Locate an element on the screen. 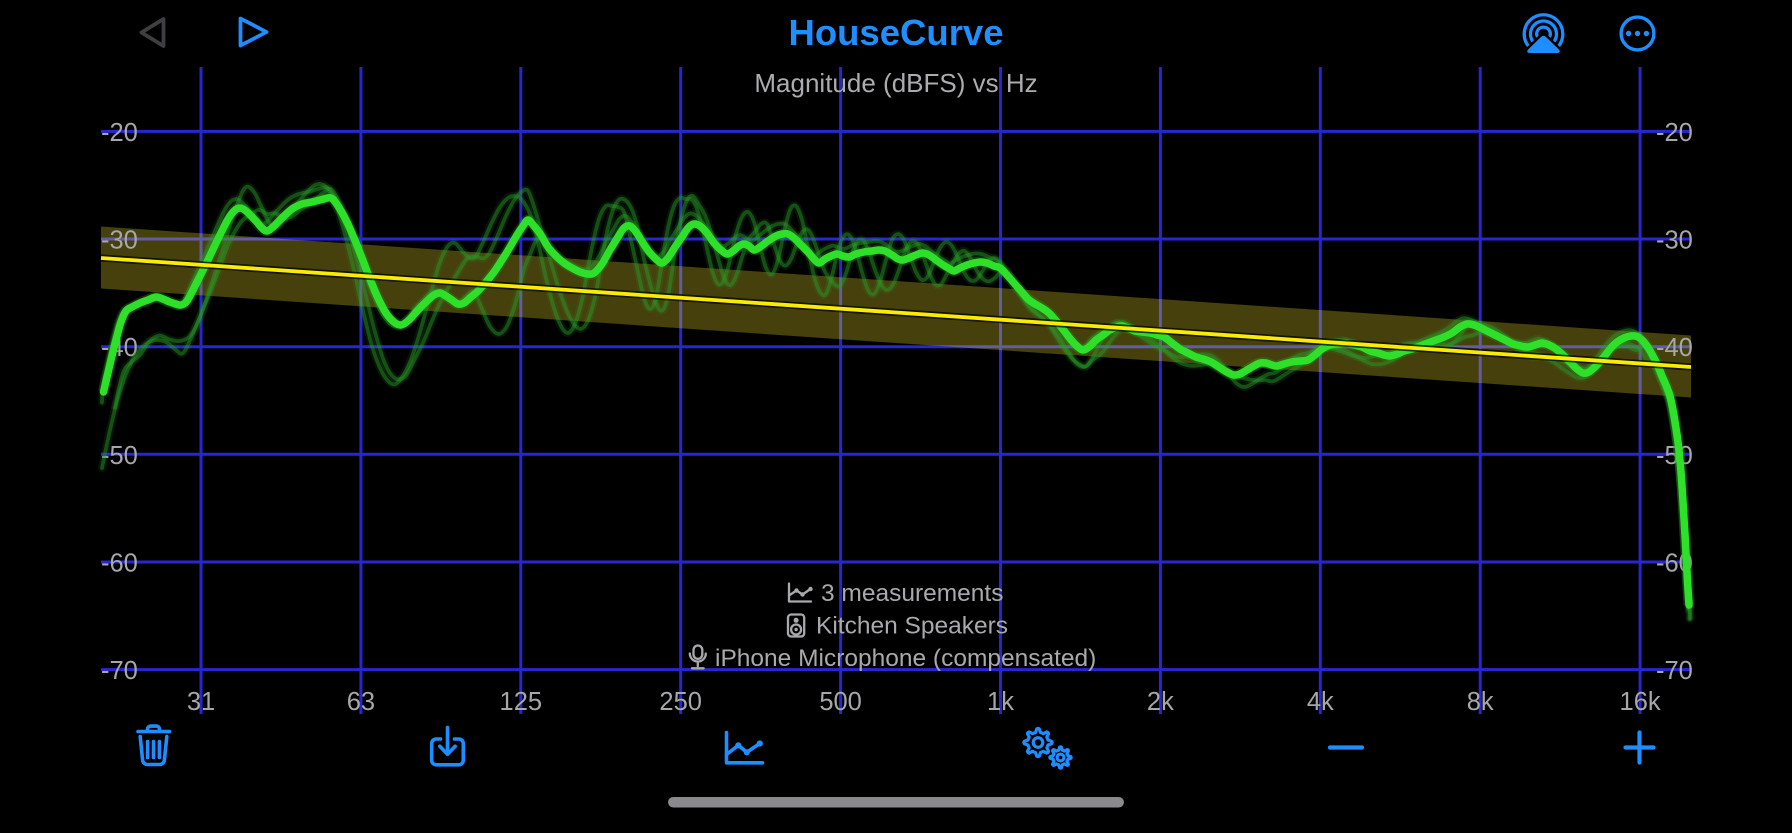 The width and height of the screenshot is (1792, 833). svg-text:iPhone Microphone (compensated: iPhone Microphone (compensated) is located at coordinates (905, 658).